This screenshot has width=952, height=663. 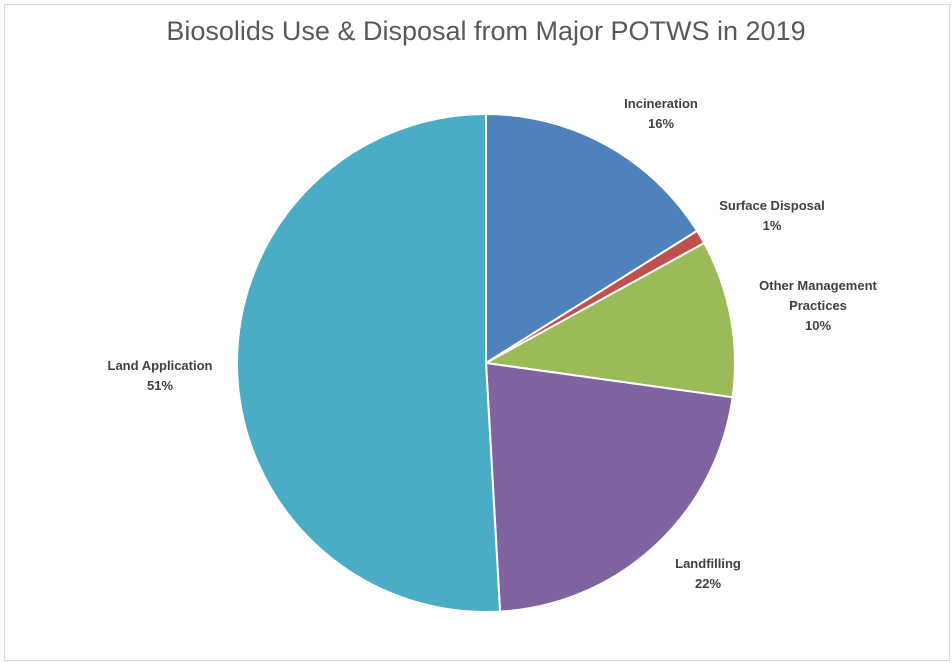 What do you see at coordinates (609, 487) in the screenshot?
I see `pie-slice-landfilling` at bounding box center [609, 487].